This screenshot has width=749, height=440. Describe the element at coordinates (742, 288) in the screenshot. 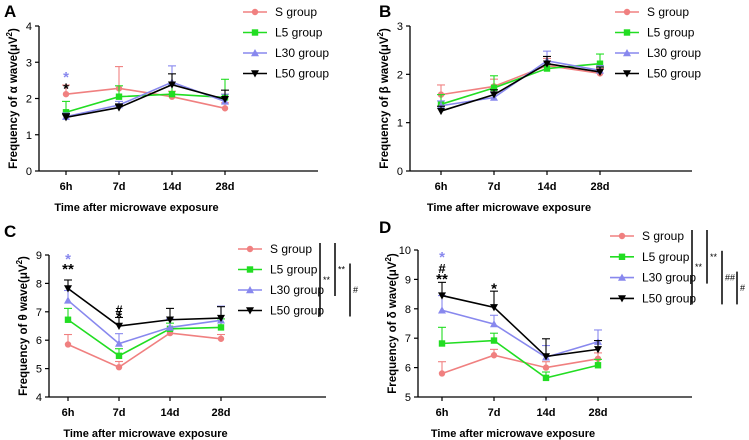

I see `comparison-bracket-label: #` at that location.